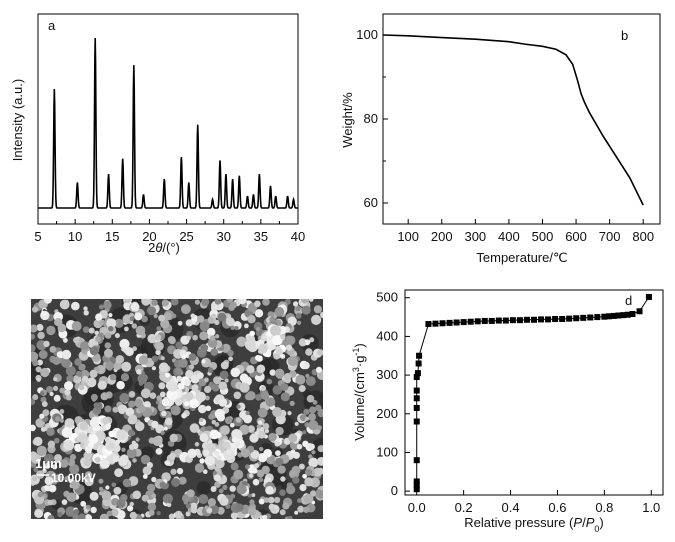 The image size is (675, 542). What do you see at coordinates (186, 236) in the screenshot?
I see `x-tick-label: 25` at bounding box center [186, 236].